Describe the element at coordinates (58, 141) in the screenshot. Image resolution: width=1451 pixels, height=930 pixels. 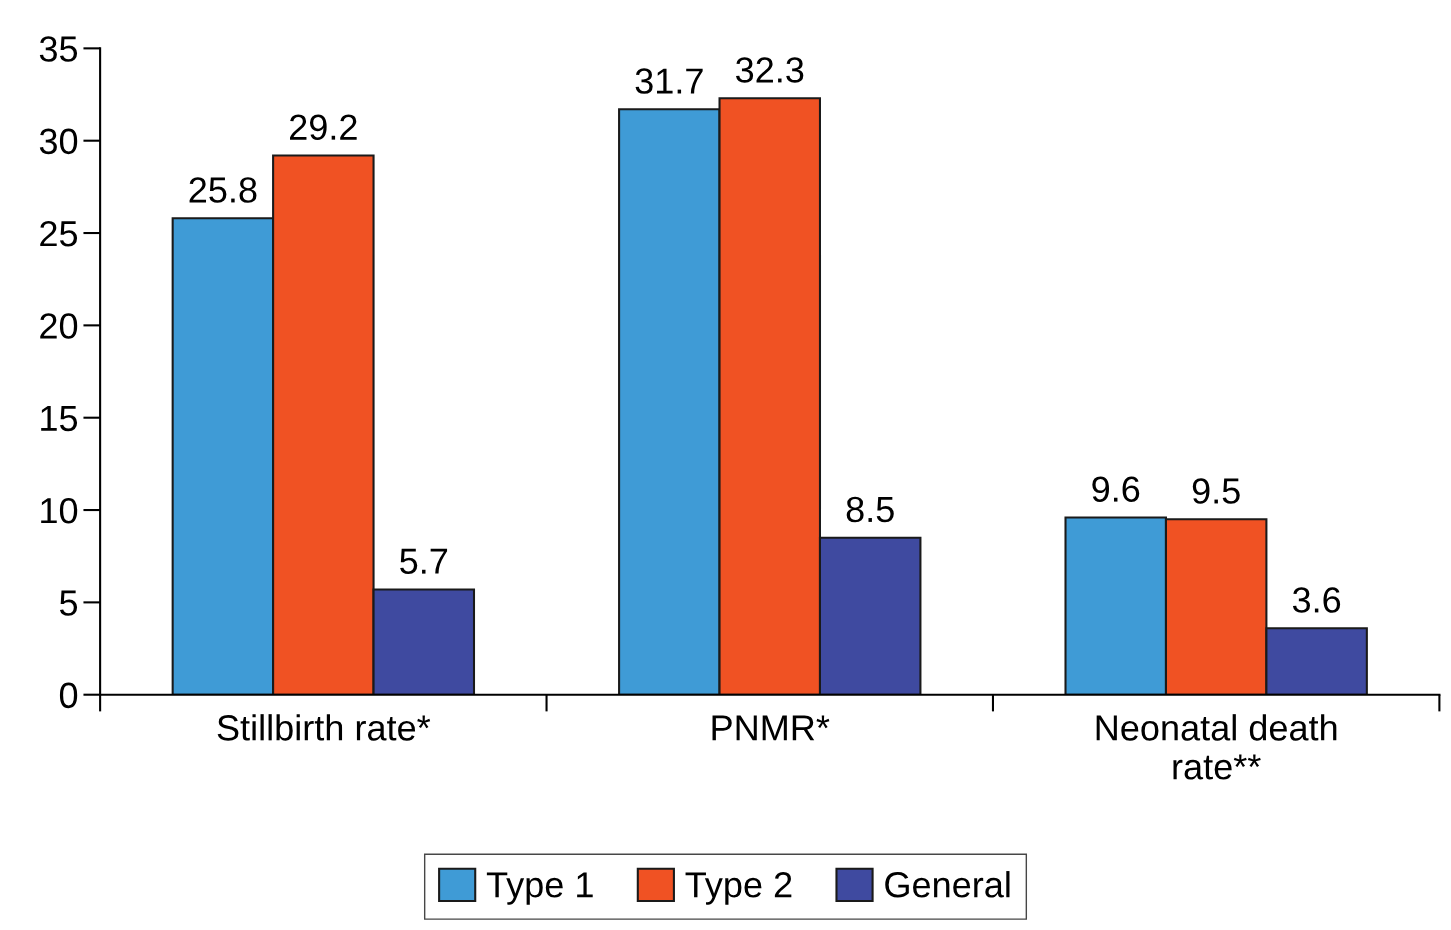
I see `y-tick-label: 30` at that location.